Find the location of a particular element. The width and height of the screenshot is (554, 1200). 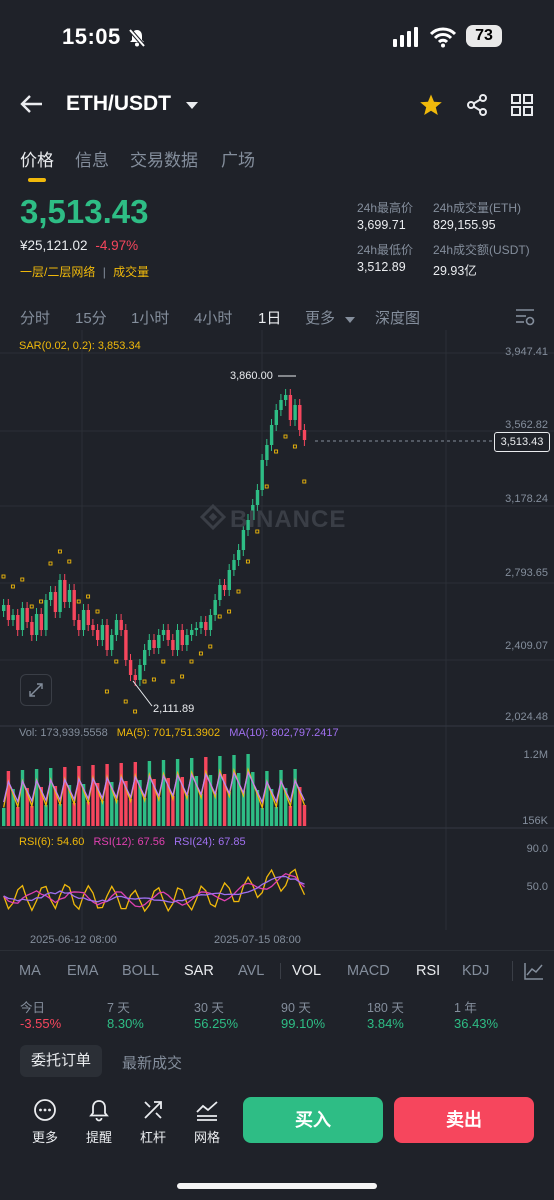

tag-row: 一层/二层网络 | 成交量 is located at coordinates (85, 272).